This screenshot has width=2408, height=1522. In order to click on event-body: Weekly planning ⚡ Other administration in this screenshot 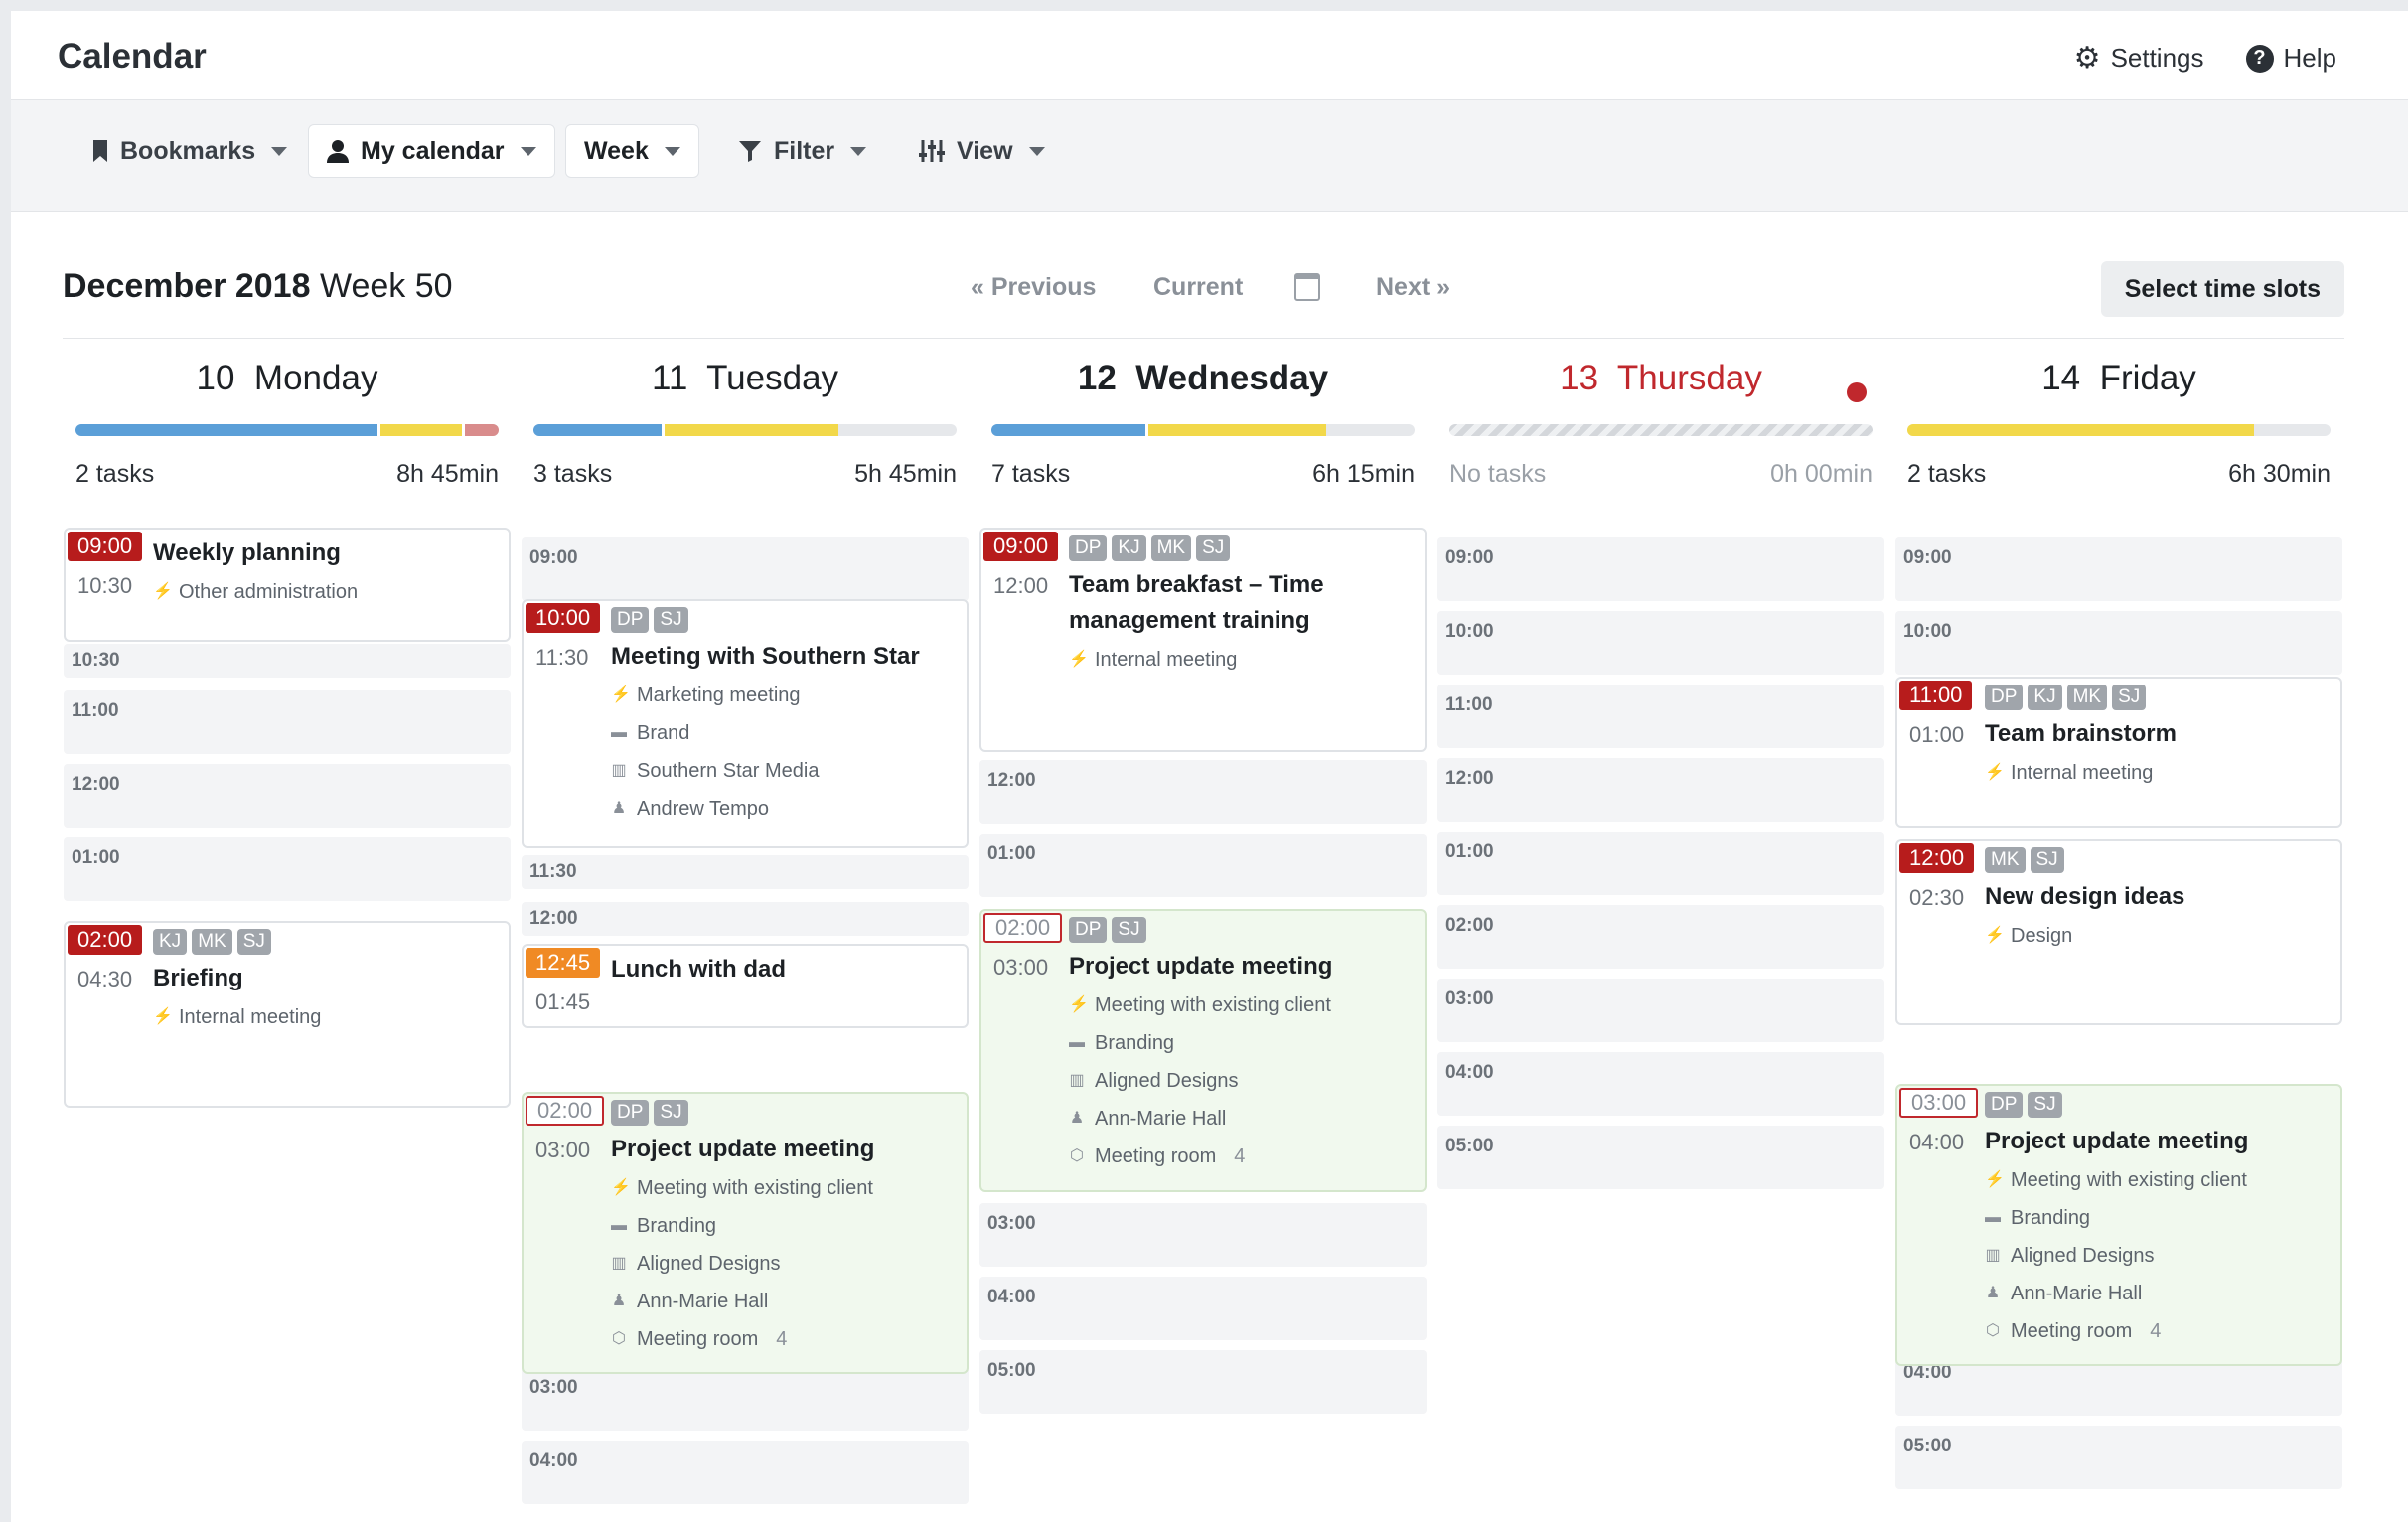, I will do `click(327, 571)`.